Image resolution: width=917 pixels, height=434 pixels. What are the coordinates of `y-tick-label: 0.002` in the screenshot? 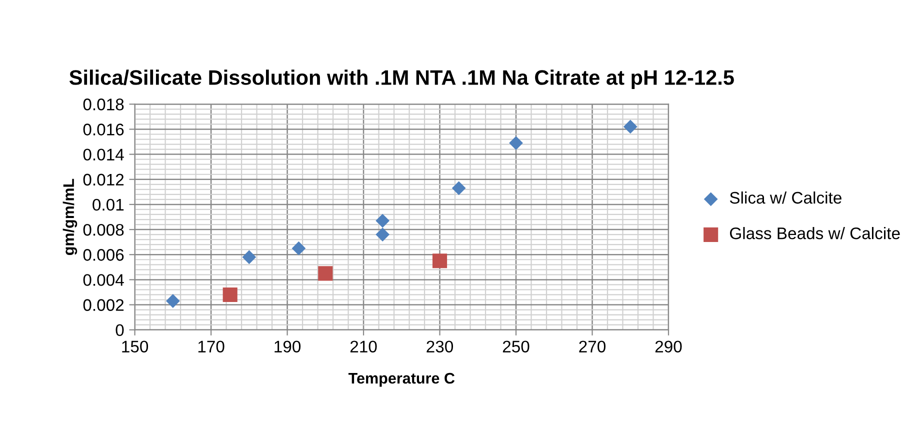 It's located at (103, 305).